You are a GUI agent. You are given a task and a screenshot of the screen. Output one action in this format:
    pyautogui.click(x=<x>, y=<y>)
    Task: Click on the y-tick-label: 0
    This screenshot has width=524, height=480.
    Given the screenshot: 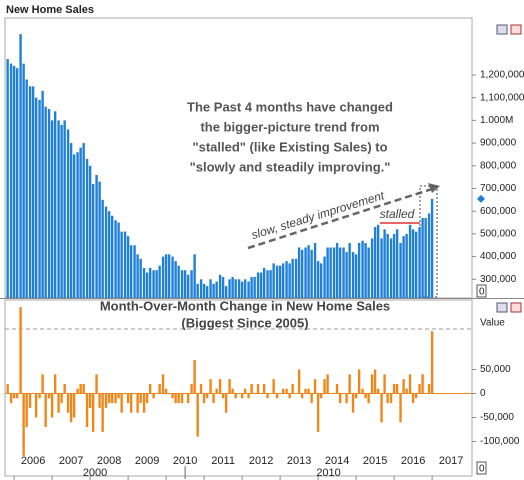 What is the action you would take?
    pyautogui.click(x=483, y=393)
    